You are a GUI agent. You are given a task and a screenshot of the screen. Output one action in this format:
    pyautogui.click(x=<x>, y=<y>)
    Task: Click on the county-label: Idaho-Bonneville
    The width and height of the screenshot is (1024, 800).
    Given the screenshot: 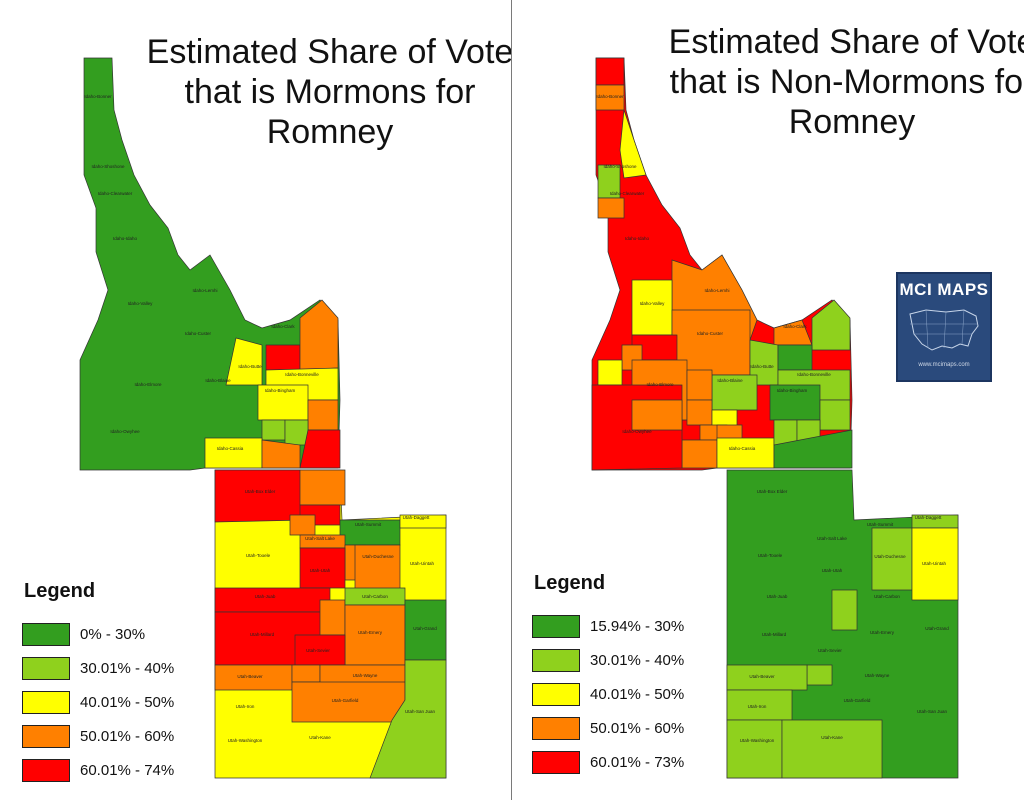 What is the action you would take?
    pyautogui.click(x=814, y=374)
    